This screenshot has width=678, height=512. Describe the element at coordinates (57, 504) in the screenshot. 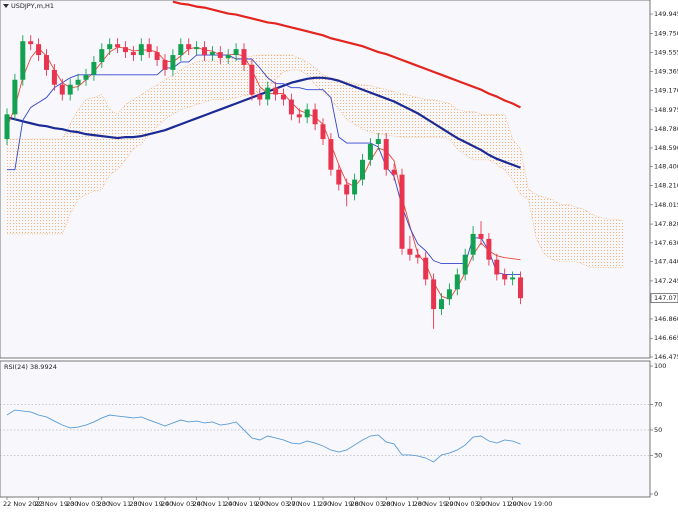

I see `x-tick-label: 22 Nov 19:00` at that location.